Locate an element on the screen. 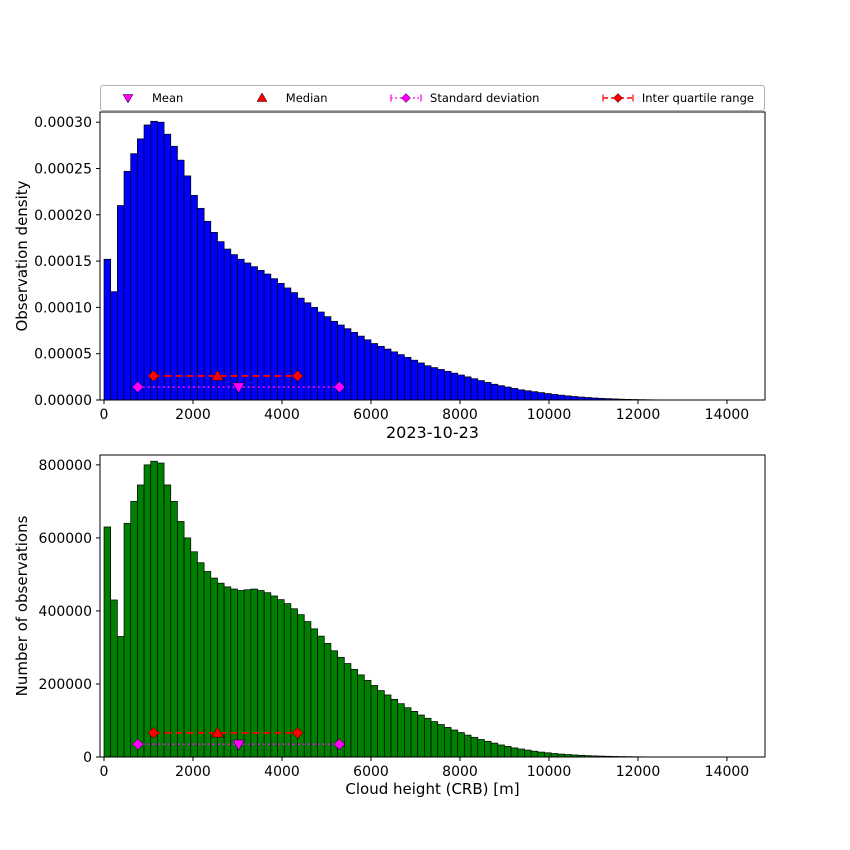 Image resolution: width=850 pixels, height=850 pixels. mean-marker-icon is located at coordinates (128, 99).